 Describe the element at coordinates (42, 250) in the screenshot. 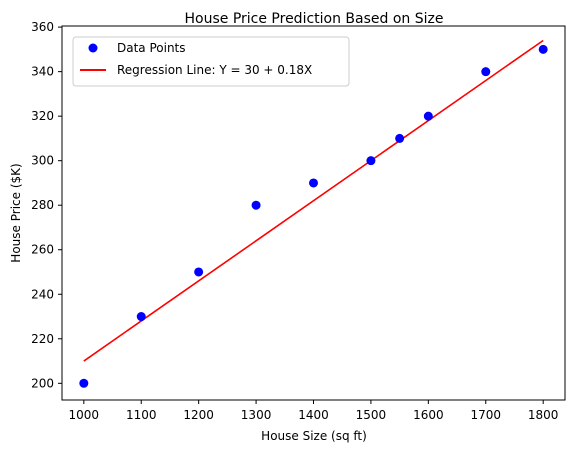

I see `y-tick-label: 260` at that location.